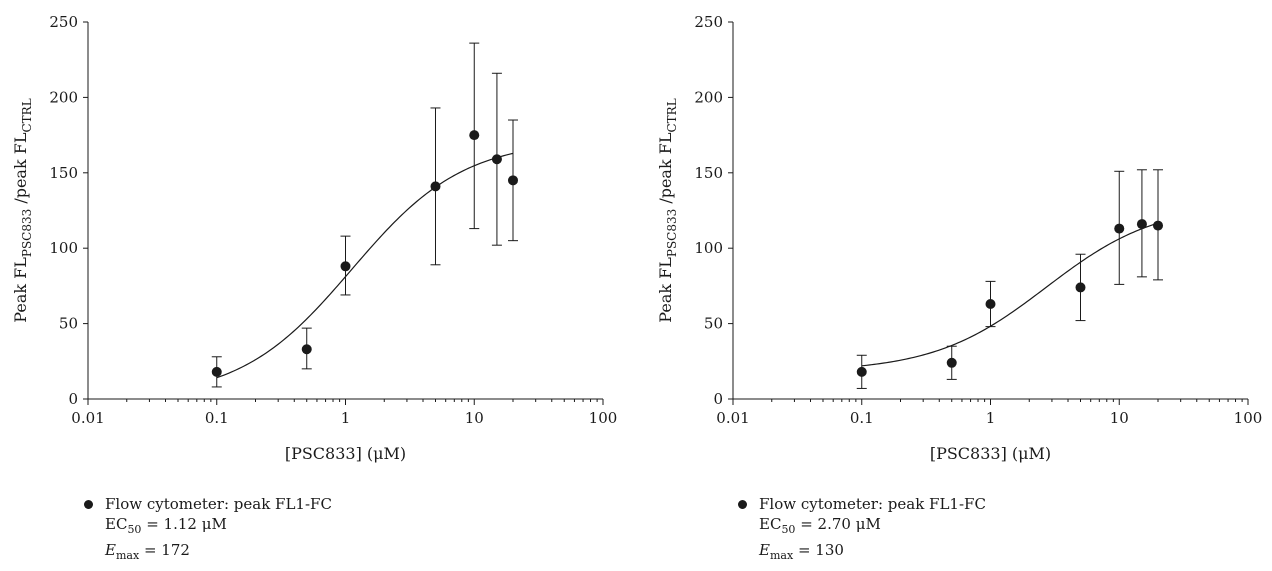 This screenshot has height=571, width=1272. I want to click on emax-value: = 130, so click(820, 550).